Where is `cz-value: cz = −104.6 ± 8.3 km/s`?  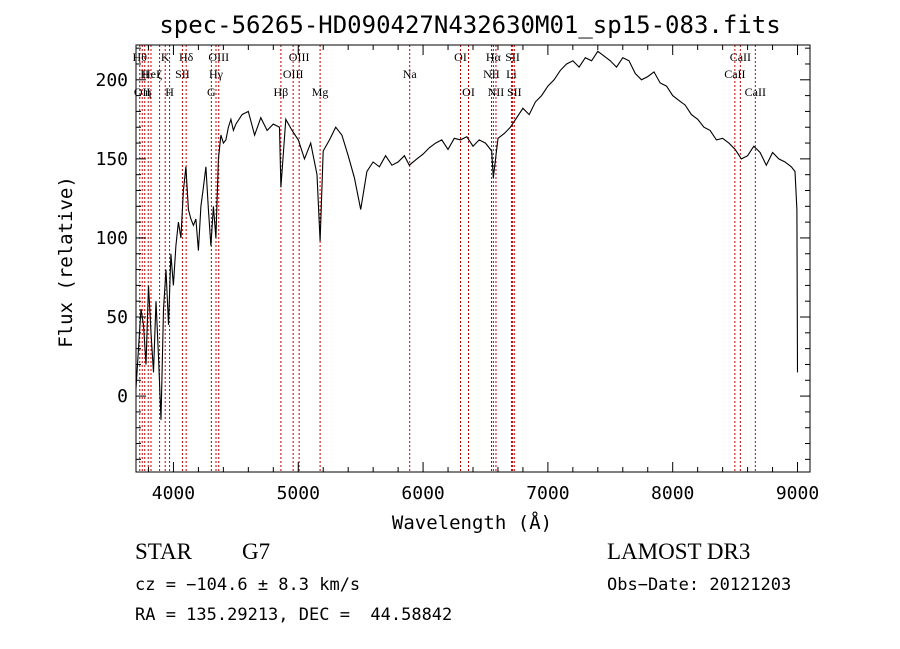 cz-value: cz = −104.6 ± 8.3 km/s is located at coordinates (247, 585).